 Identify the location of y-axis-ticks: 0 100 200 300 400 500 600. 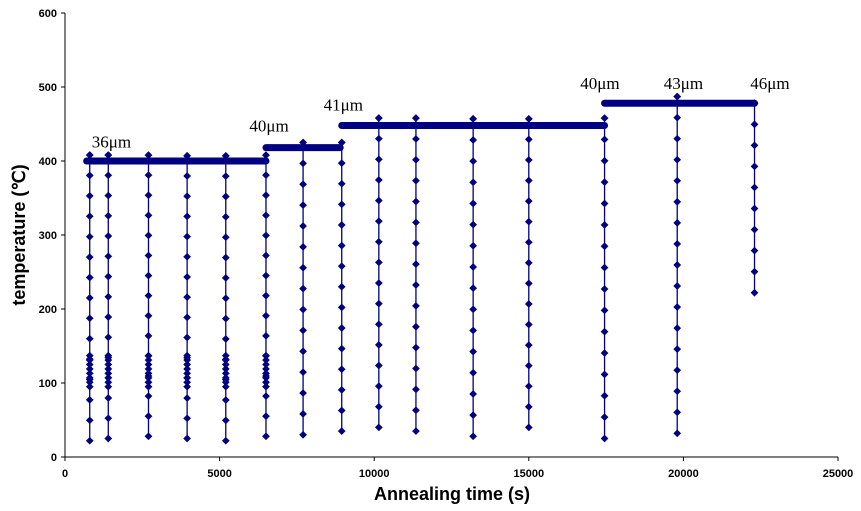
(52, 236).